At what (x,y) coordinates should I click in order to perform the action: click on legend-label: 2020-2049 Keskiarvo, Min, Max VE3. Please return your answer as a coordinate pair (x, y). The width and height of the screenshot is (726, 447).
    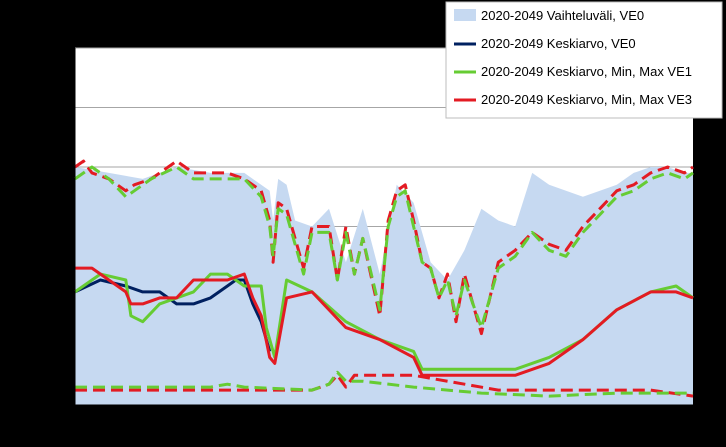
    Looking at the image, I should click on (586, 99).